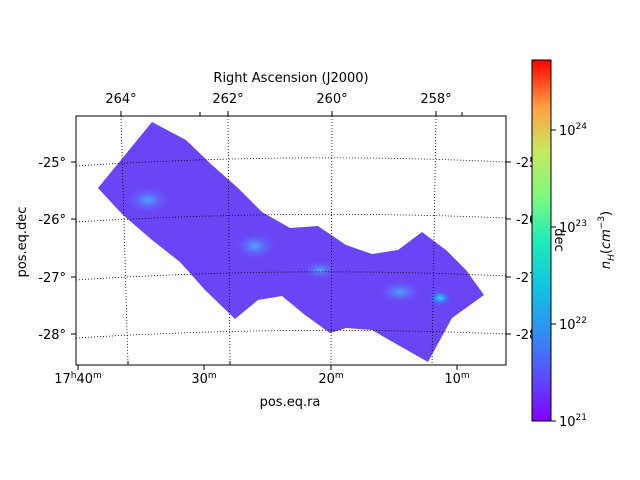  What do you see at coordinates (541, 240) in the screenshot?
I see `colorbar-gradient` at bounding box center [541, 240].